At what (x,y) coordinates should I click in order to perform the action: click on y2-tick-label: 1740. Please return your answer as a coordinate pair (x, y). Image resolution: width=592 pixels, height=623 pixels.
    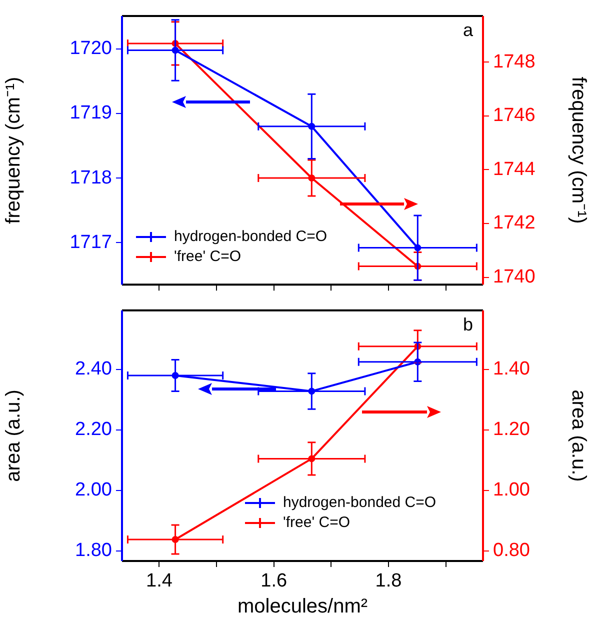
    Looking at the image, I should click on (514, 277).